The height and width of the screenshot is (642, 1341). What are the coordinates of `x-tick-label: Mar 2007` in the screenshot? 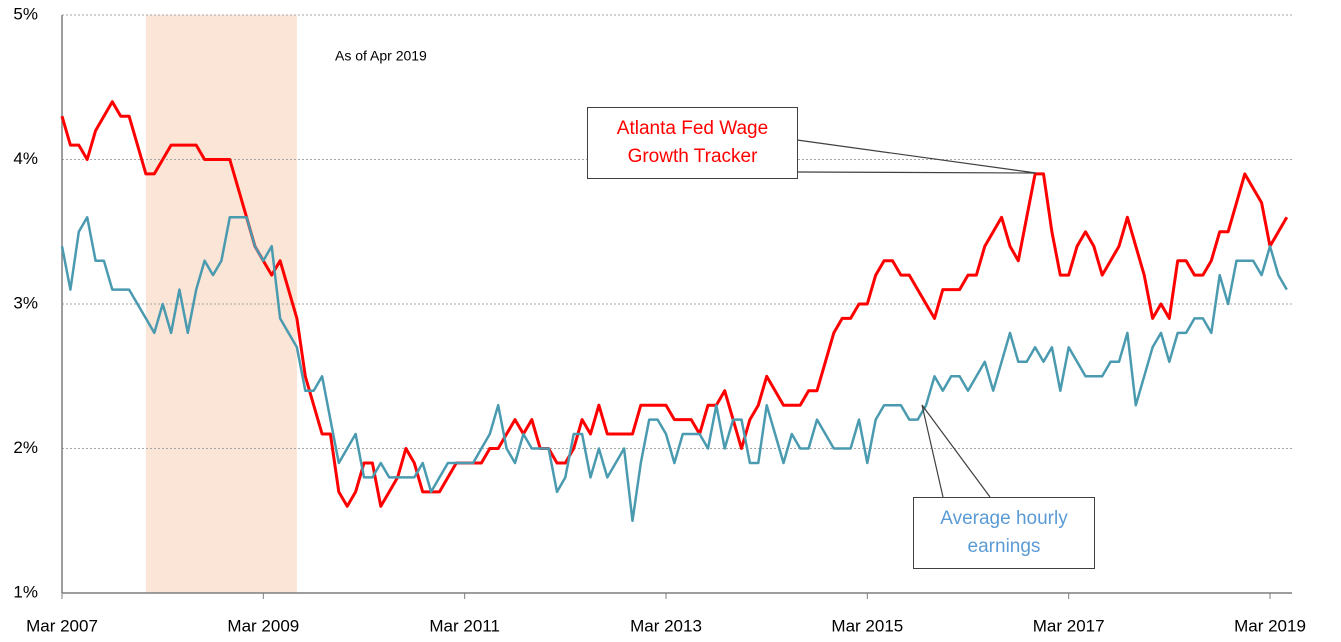 It's located at (62, 625).